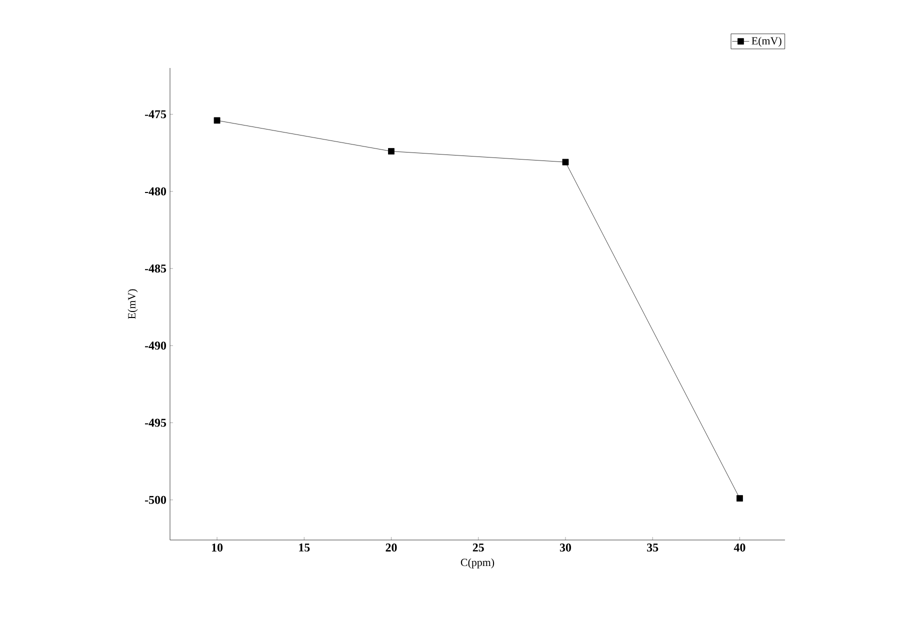 The image size is (901, 643). Describe the element at coordinates (155, 346) in the screenshot. I see `y-tick-label: -490` at that location.